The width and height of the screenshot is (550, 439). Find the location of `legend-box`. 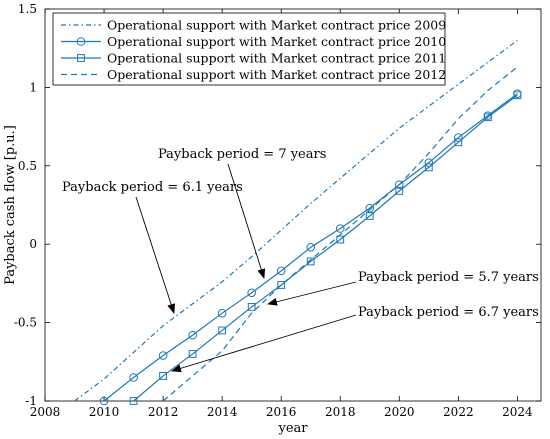

legend-box is located at coordinates (249, 49).